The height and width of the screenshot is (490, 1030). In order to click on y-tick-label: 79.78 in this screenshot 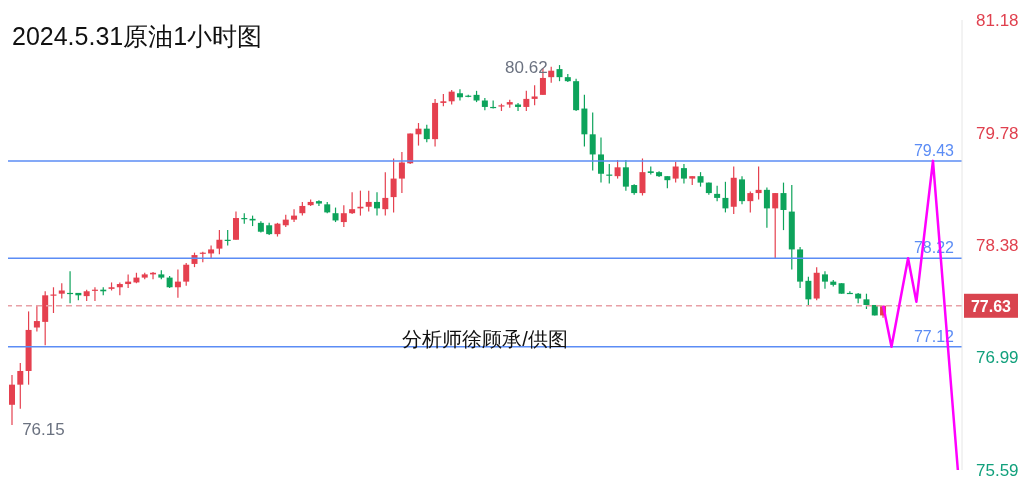, I will do `click(997, 133)`.